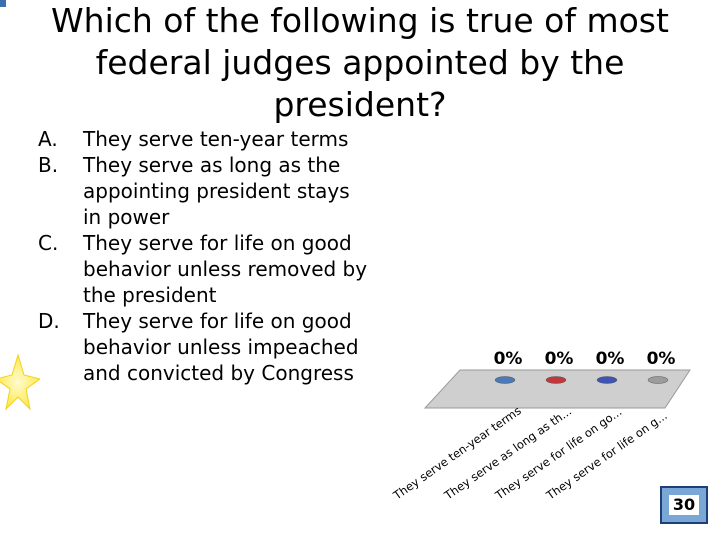  I want to click on response-counter: 30, so click(684, 505).